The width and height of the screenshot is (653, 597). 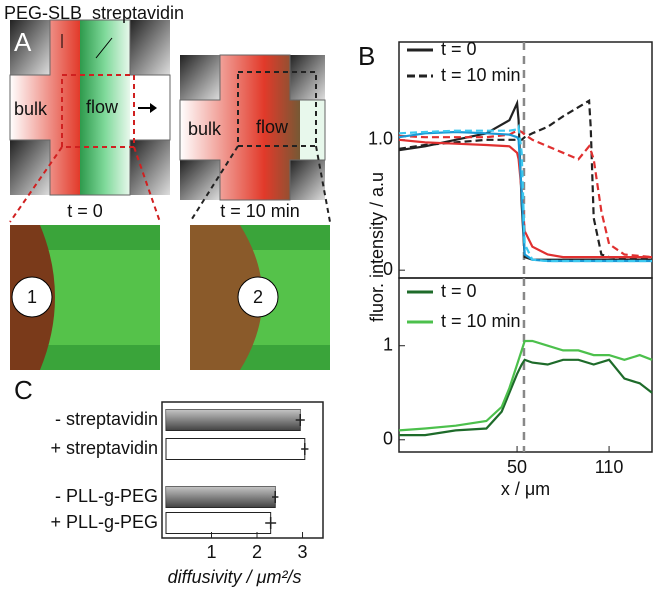 I want to click on schematic-right, so click(x=255, y=138).